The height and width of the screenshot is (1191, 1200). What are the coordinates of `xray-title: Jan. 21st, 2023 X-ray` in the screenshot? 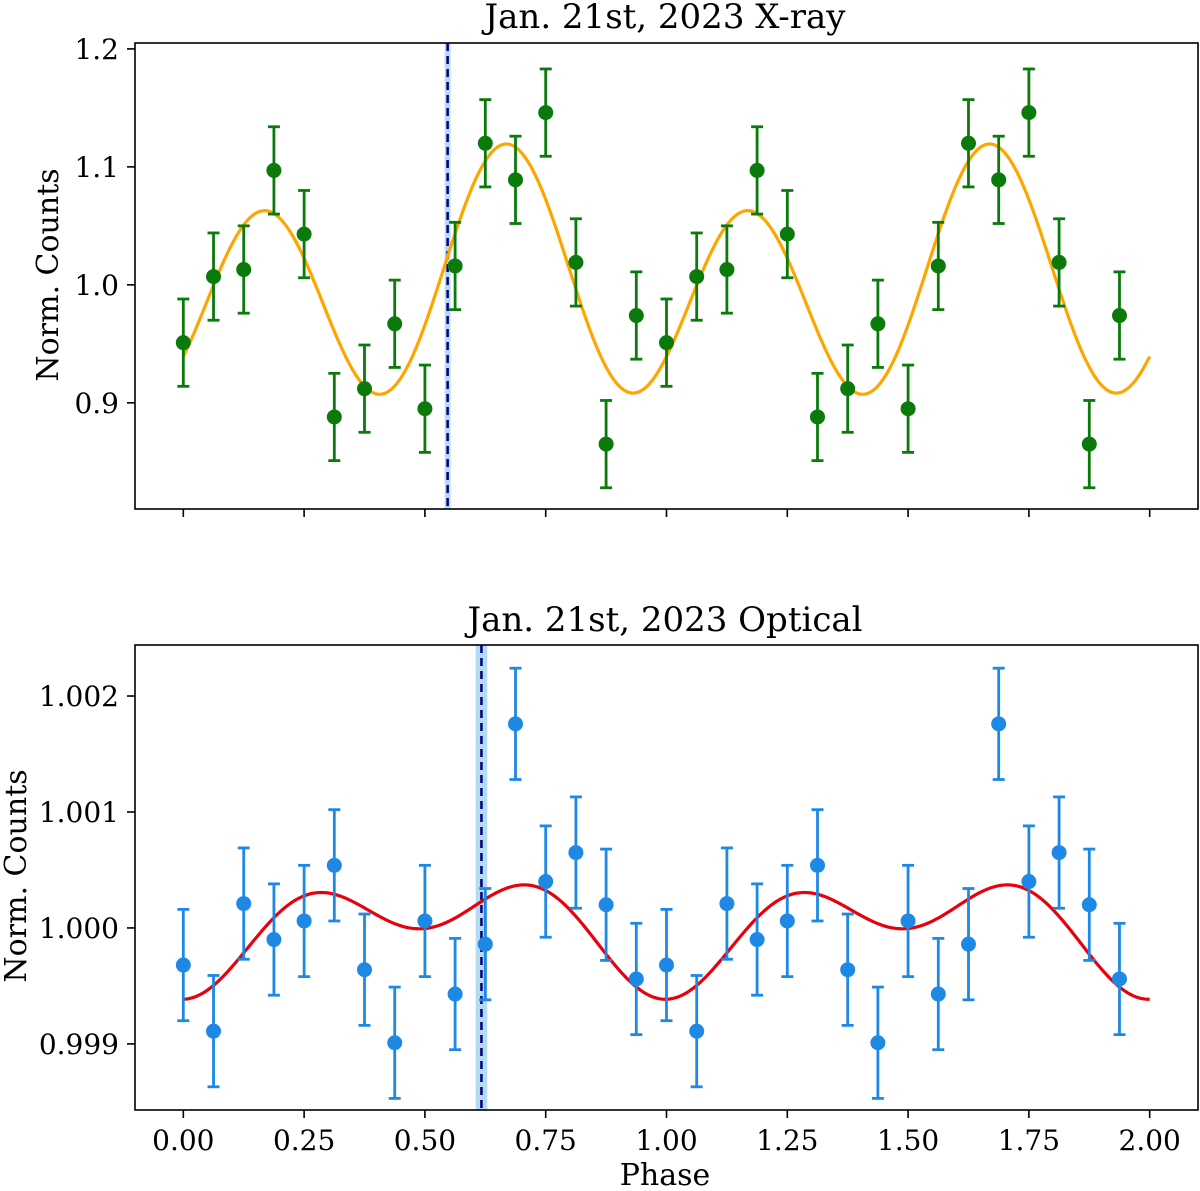 It's located at (664, 18).